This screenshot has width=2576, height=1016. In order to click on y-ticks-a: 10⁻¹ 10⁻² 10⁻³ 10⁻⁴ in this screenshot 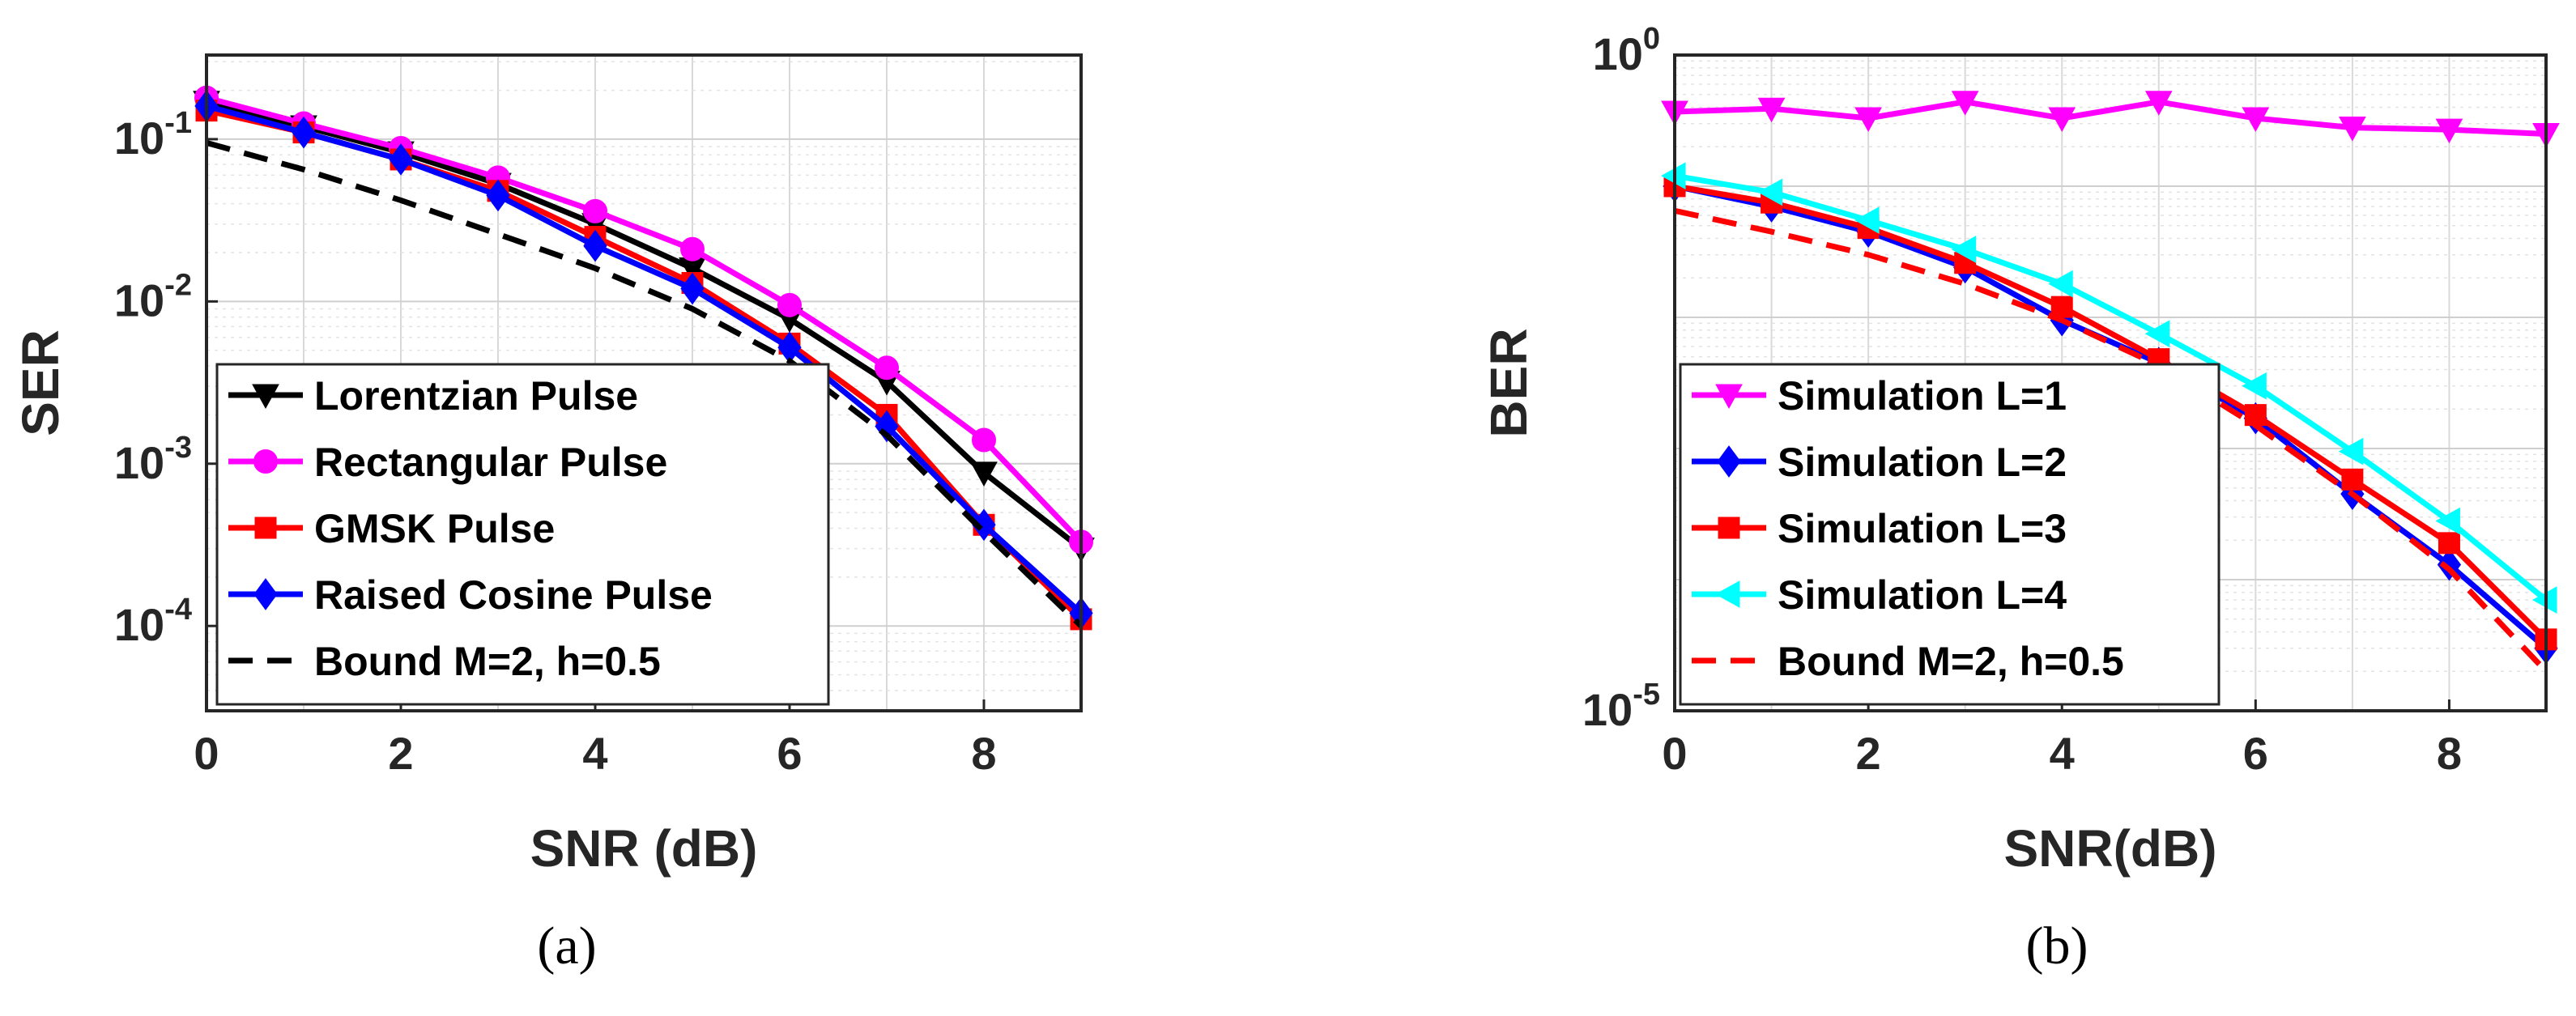, I will do `click(166, 378)`.